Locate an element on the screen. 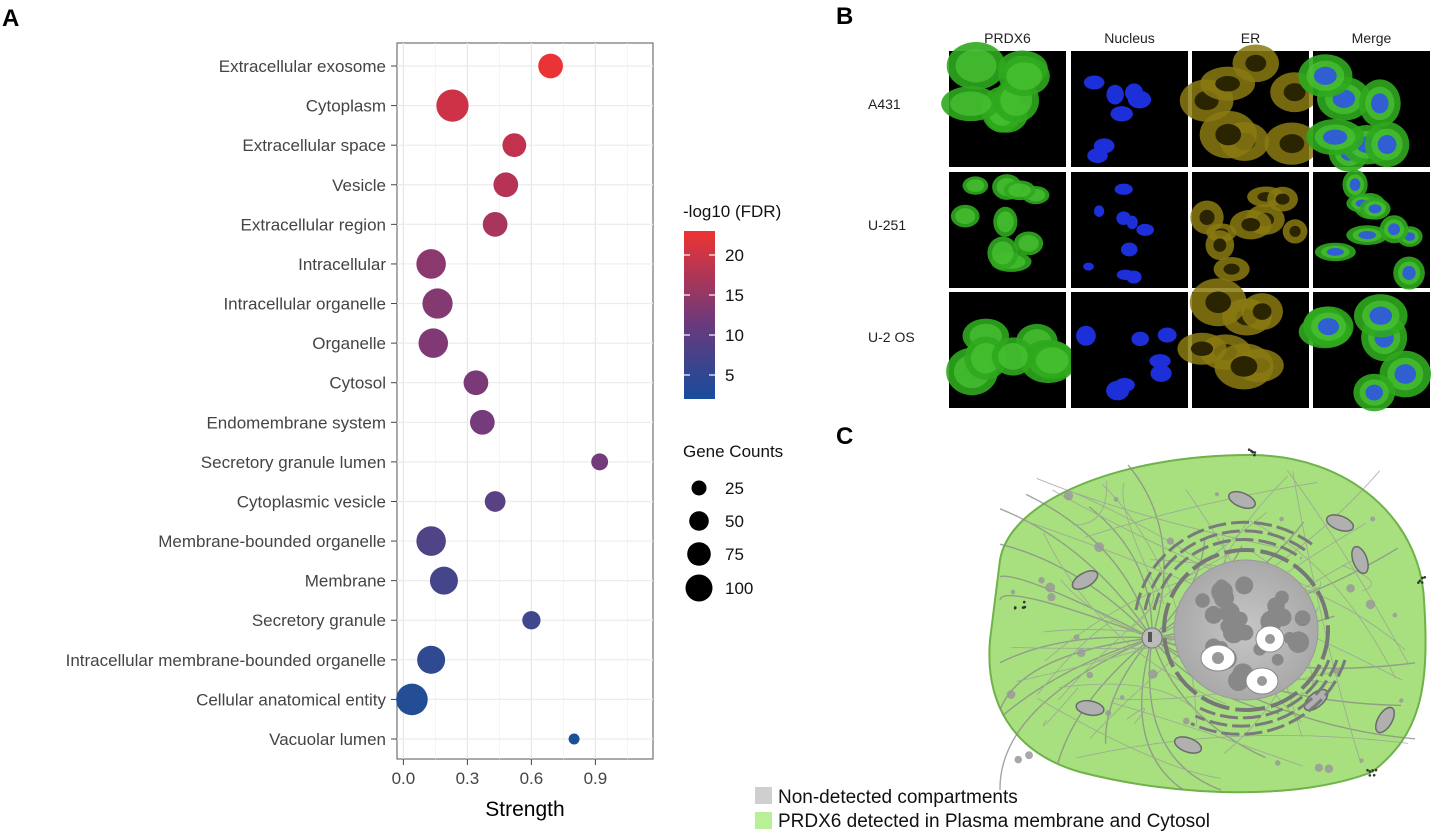 The width and height of the screenshot is (1440, 833). row-headers: A431 U-251 U-2 OS is located at coordinates (891, 220).